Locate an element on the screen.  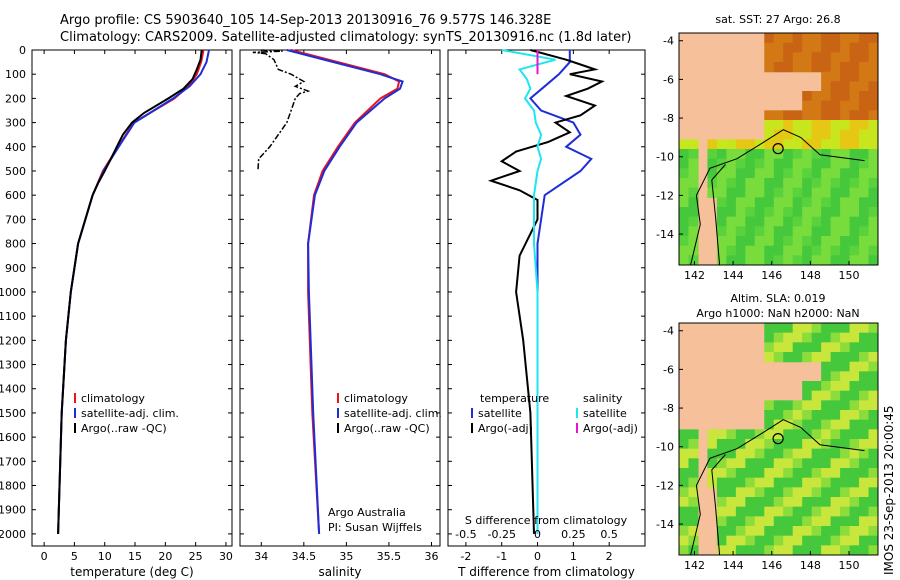
x-axis-label: salinity is located at coordinates (339, 572).